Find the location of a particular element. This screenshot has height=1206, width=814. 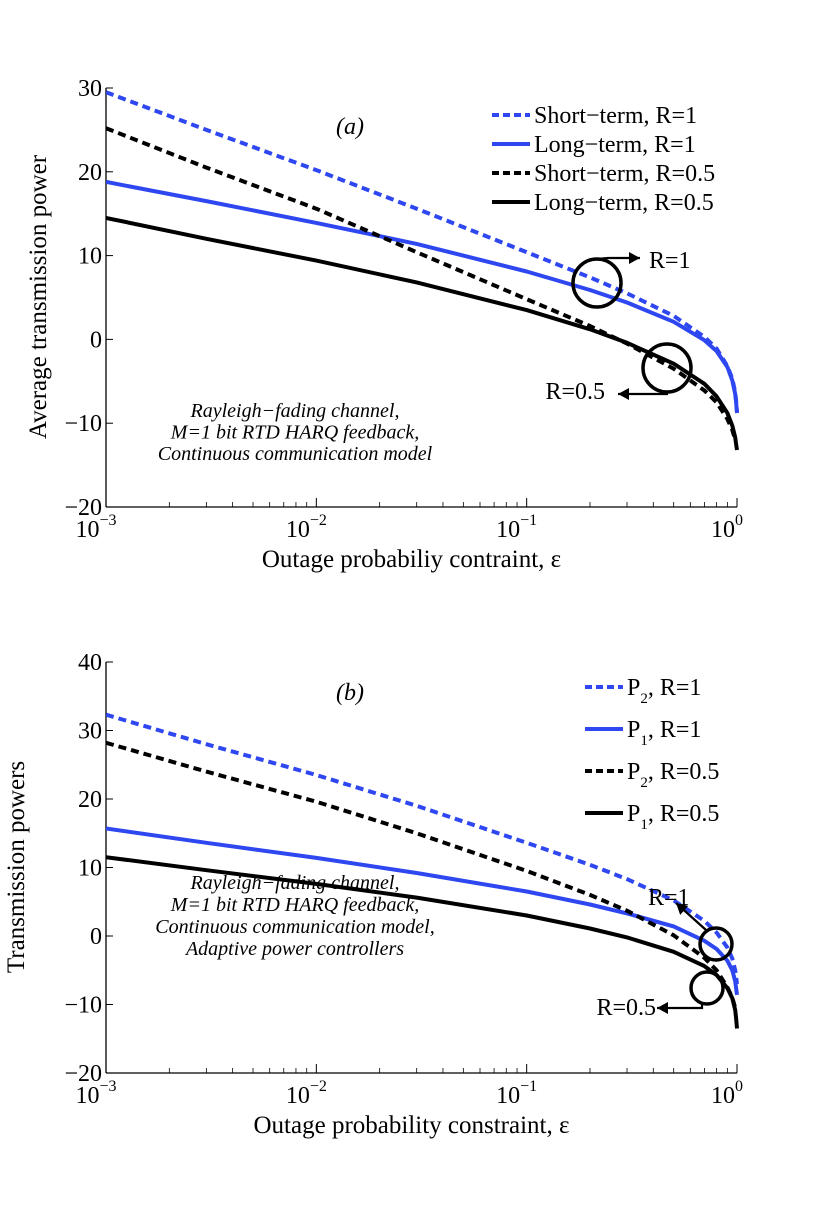

legend-label: Short−term, R=0.5 is located at coordinates (624, 174).